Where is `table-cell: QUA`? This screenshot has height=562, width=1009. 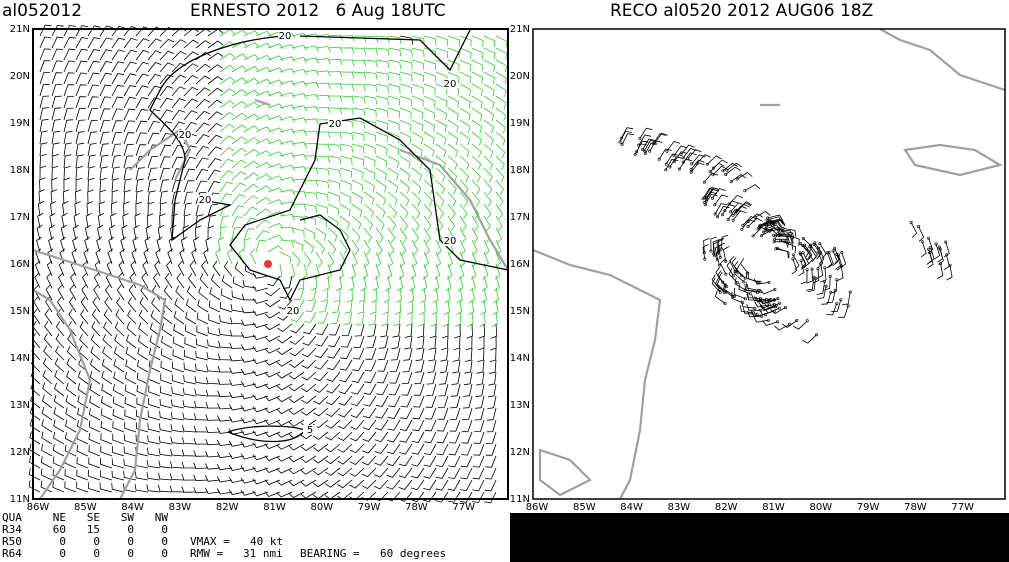
table-cell: QUA is located at coordinates (12, 517).